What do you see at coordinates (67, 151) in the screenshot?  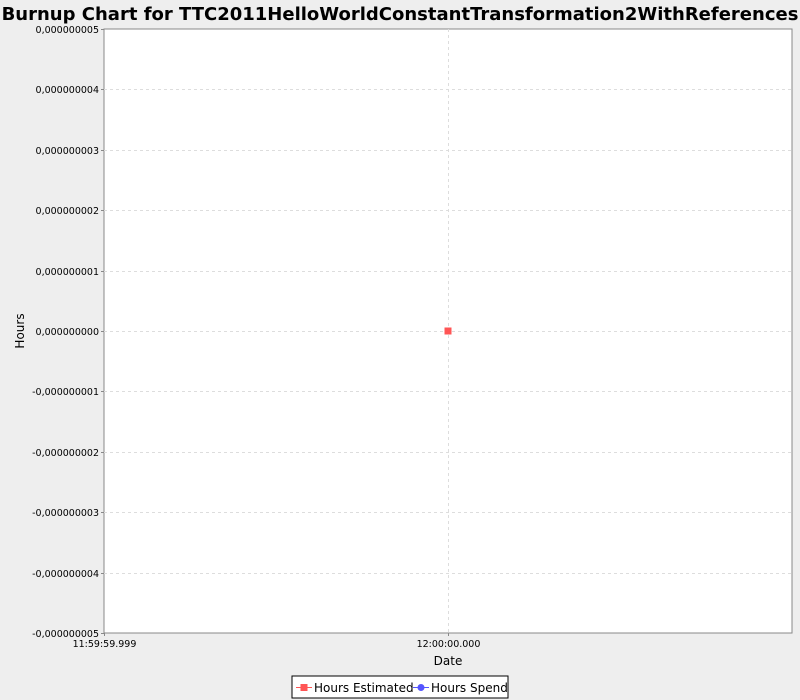 I see `y-tick-label: 0,000000003` at bounding box center [67, 151].